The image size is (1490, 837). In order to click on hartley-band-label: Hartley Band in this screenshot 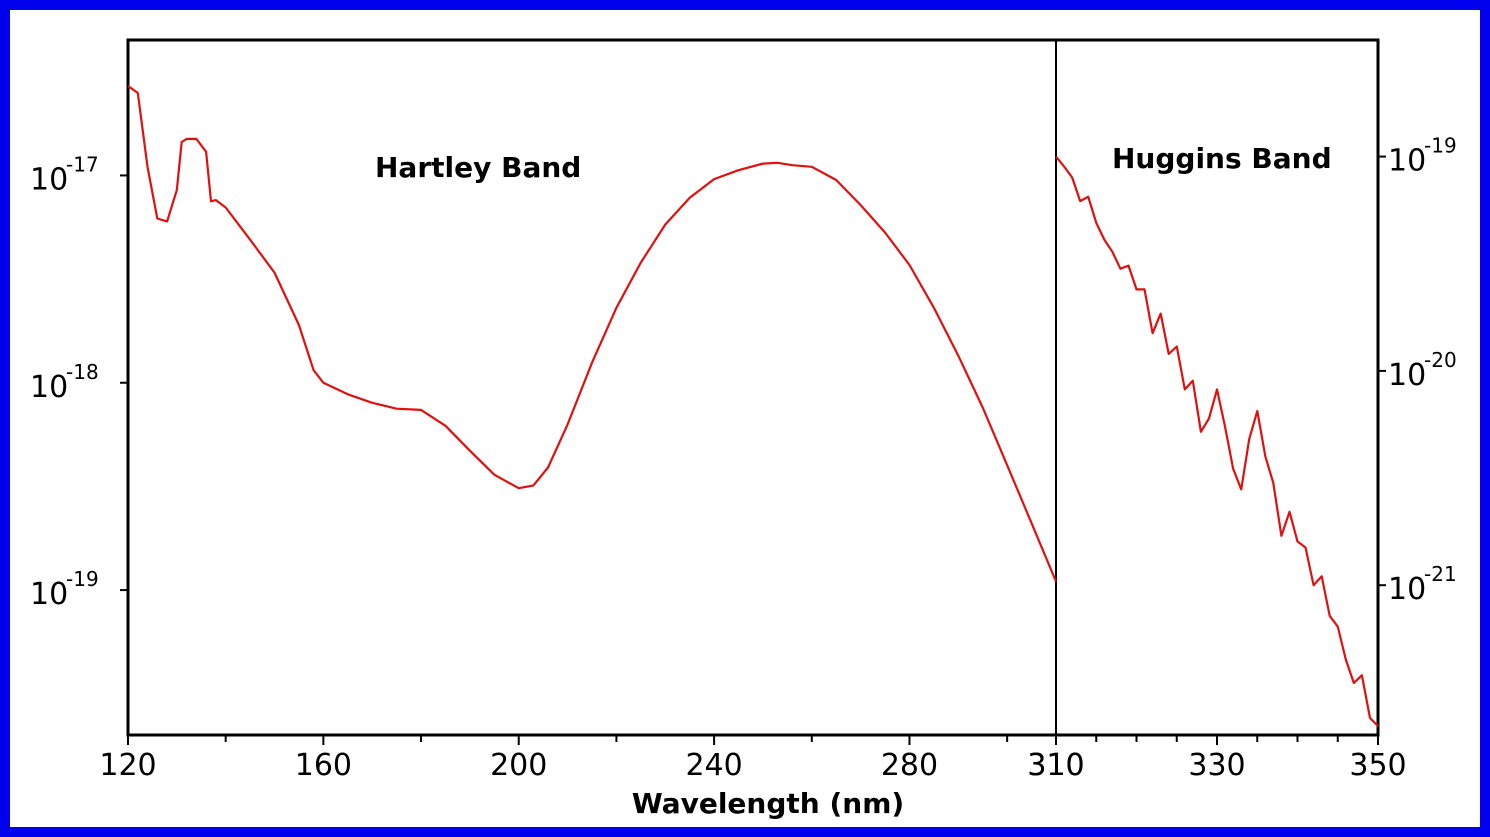, I will do `click(478, 167)`.